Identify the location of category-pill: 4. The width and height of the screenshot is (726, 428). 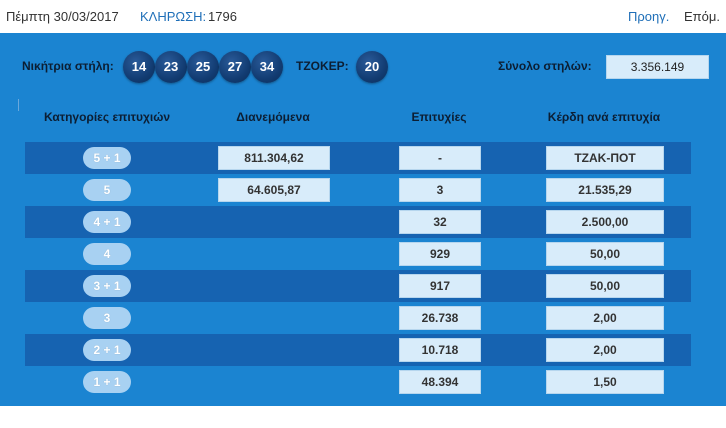
(107, 254).